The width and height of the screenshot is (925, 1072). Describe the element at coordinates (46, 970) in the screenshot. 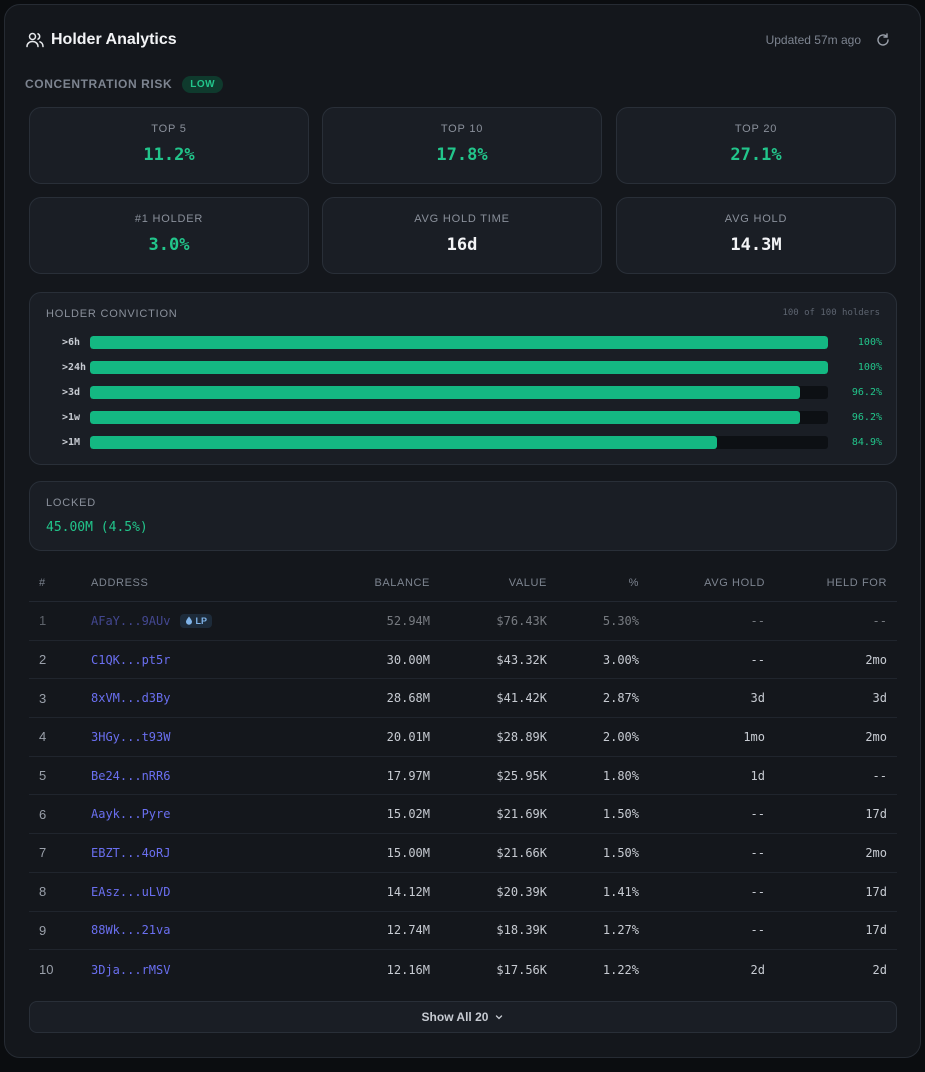

I see `row-index: 10` at that location.